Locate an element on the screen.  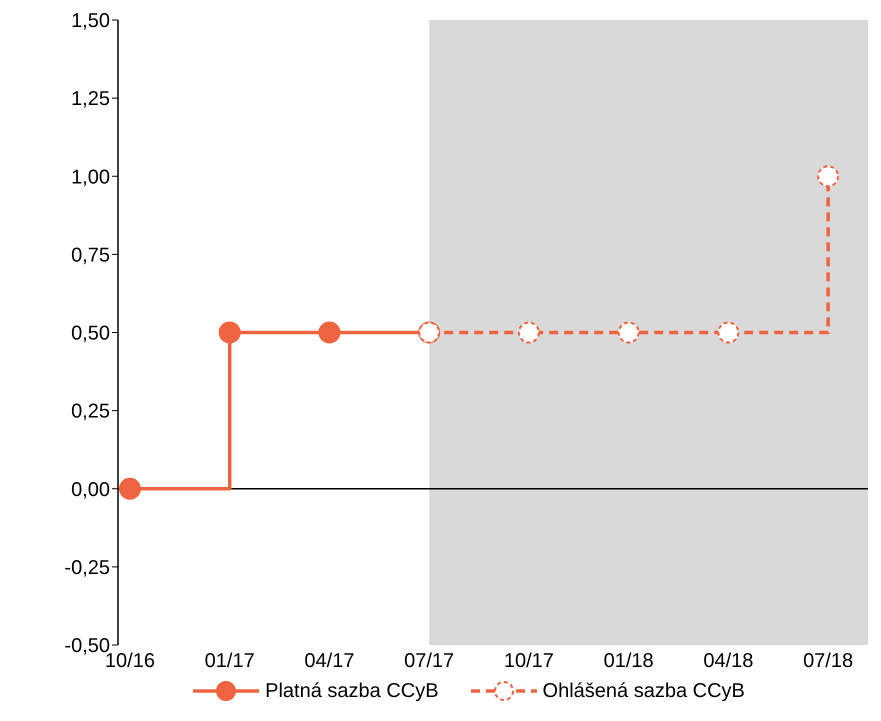
y-tick-label: 1,50 is located at coordinates (90, 21).